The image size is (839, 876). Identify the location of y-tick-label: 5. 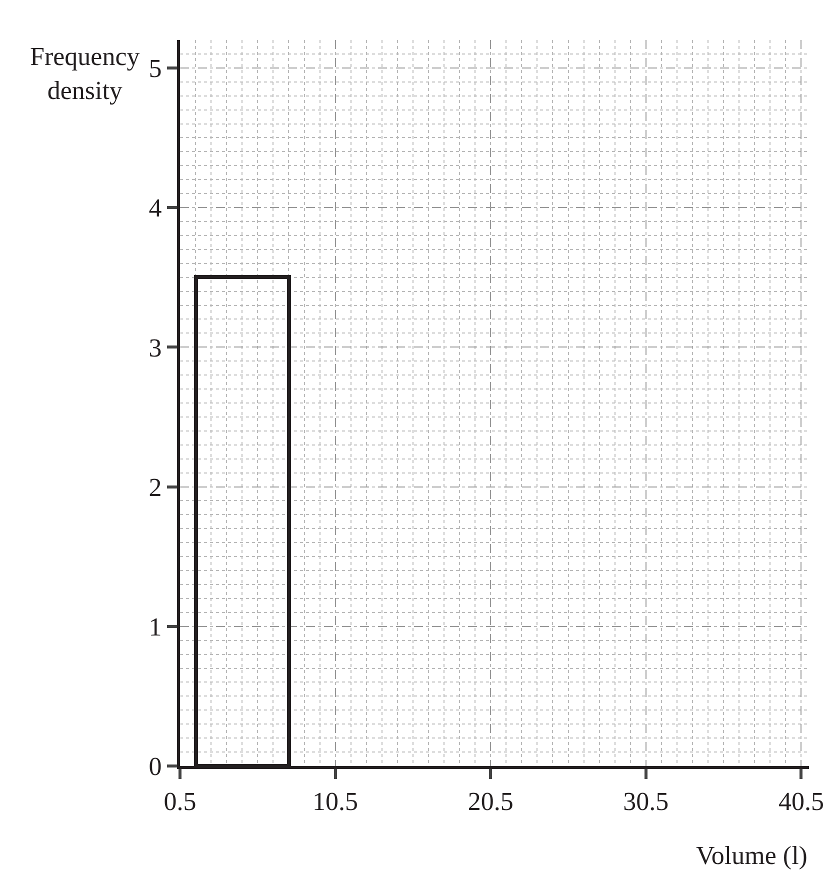
(155, 69).